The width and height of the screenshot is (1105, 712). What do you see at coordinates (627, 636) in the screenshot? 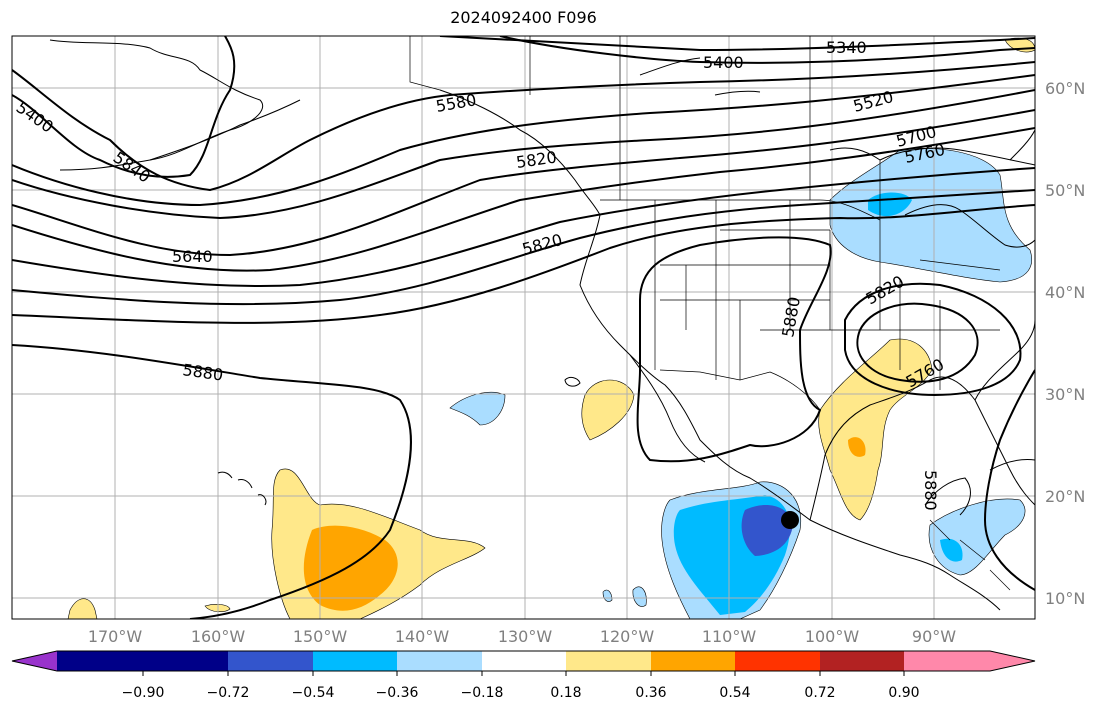
I see `lon-label: 120°W` at bounding box center [627, 636].